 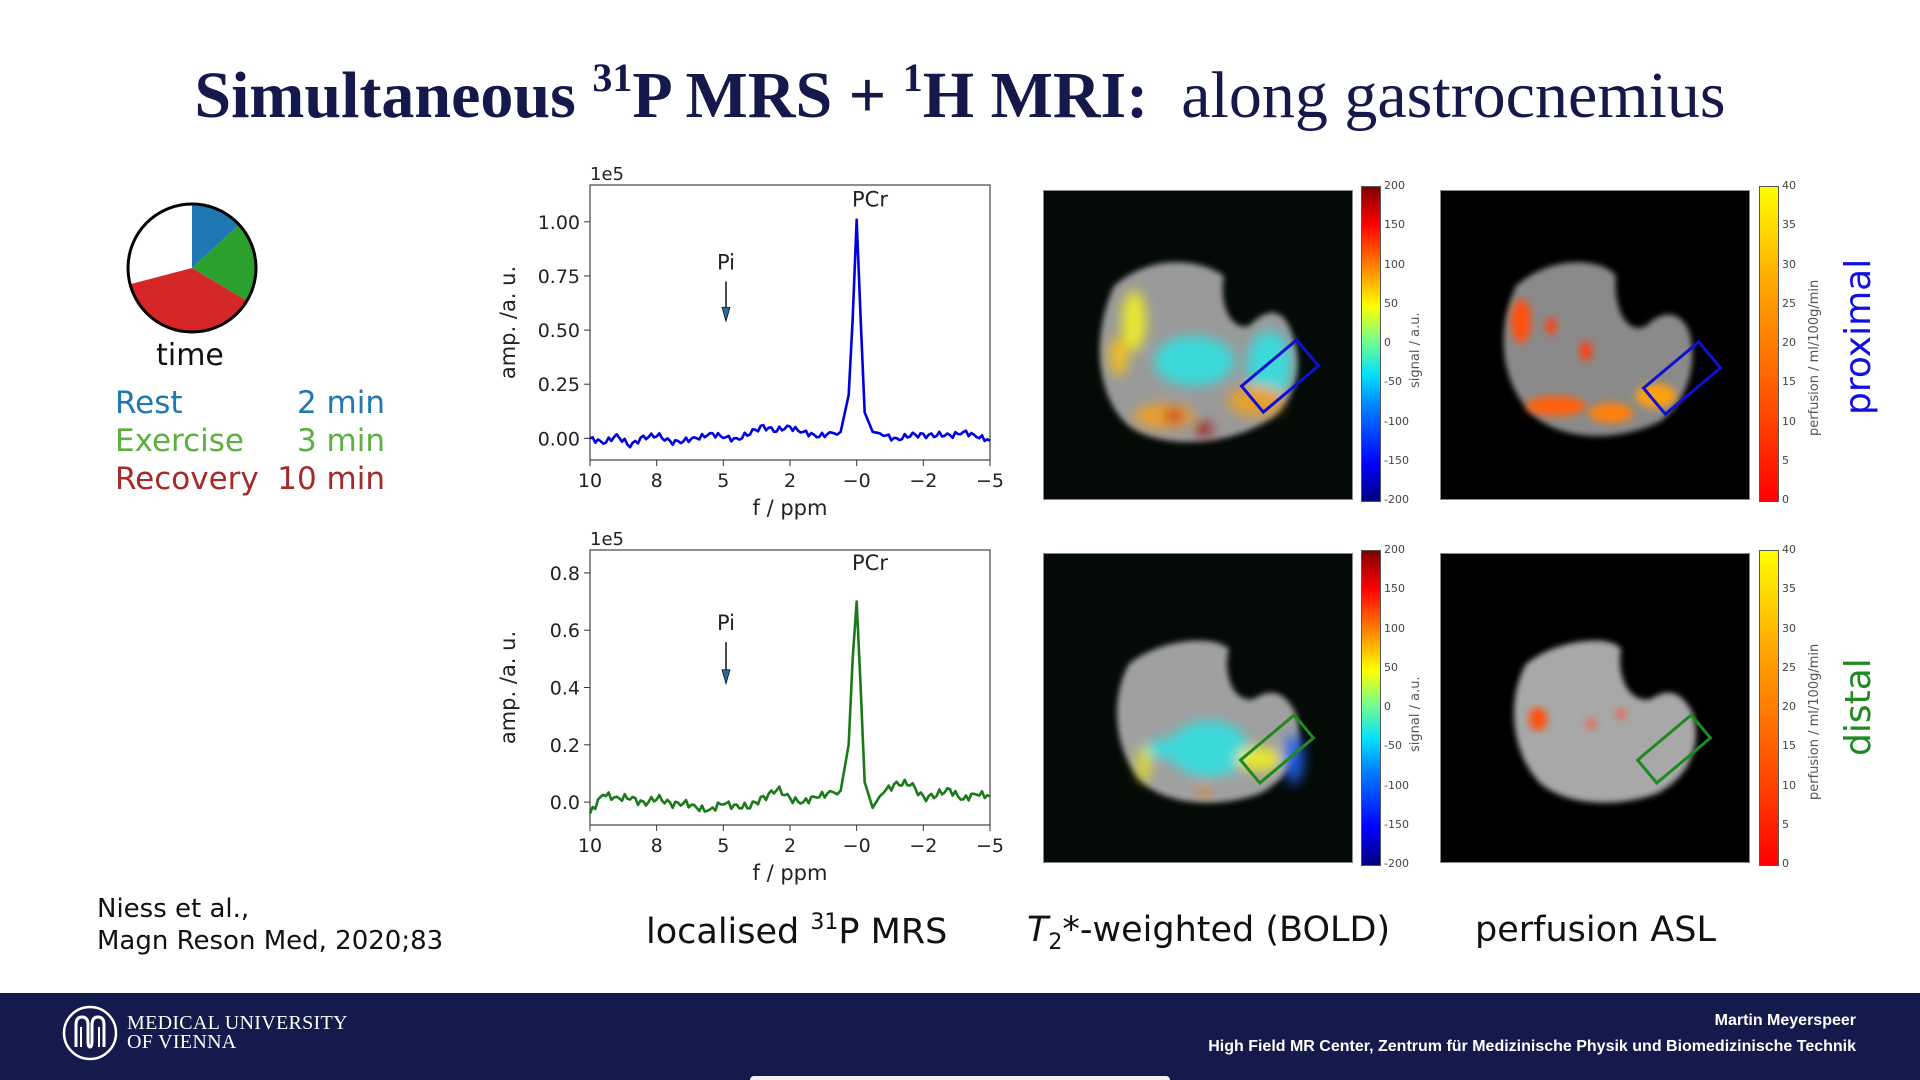 What do you see at coordinates (559, 439) in the screenshot?
I see `svg-text: 0.00` at bounding box center [559, 439].